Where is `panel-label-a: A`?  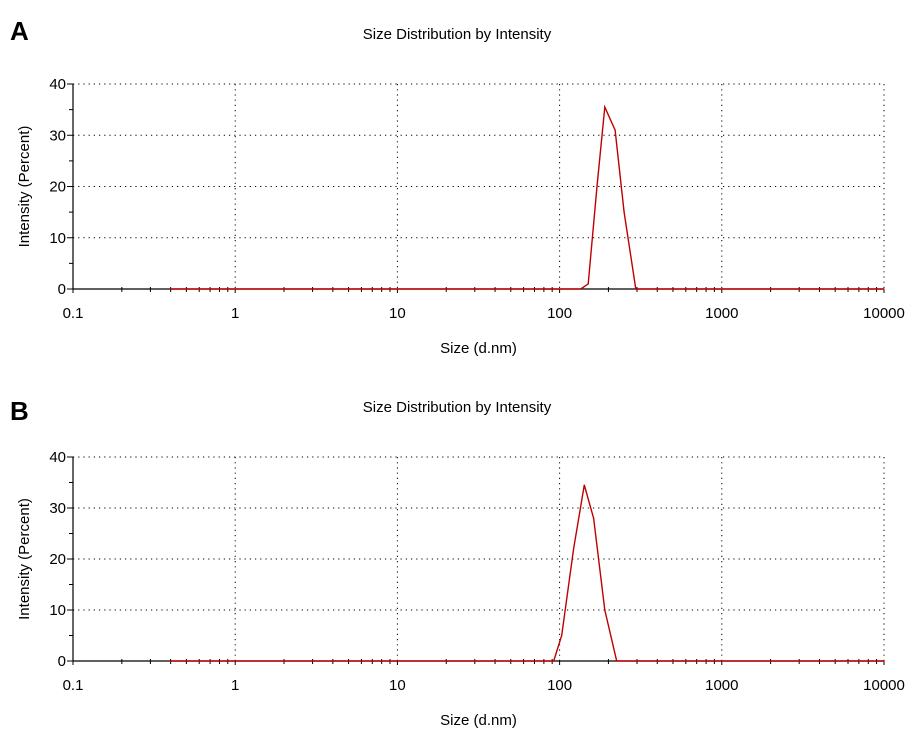
panel-label-a: A is located at coordinates (19, 31).